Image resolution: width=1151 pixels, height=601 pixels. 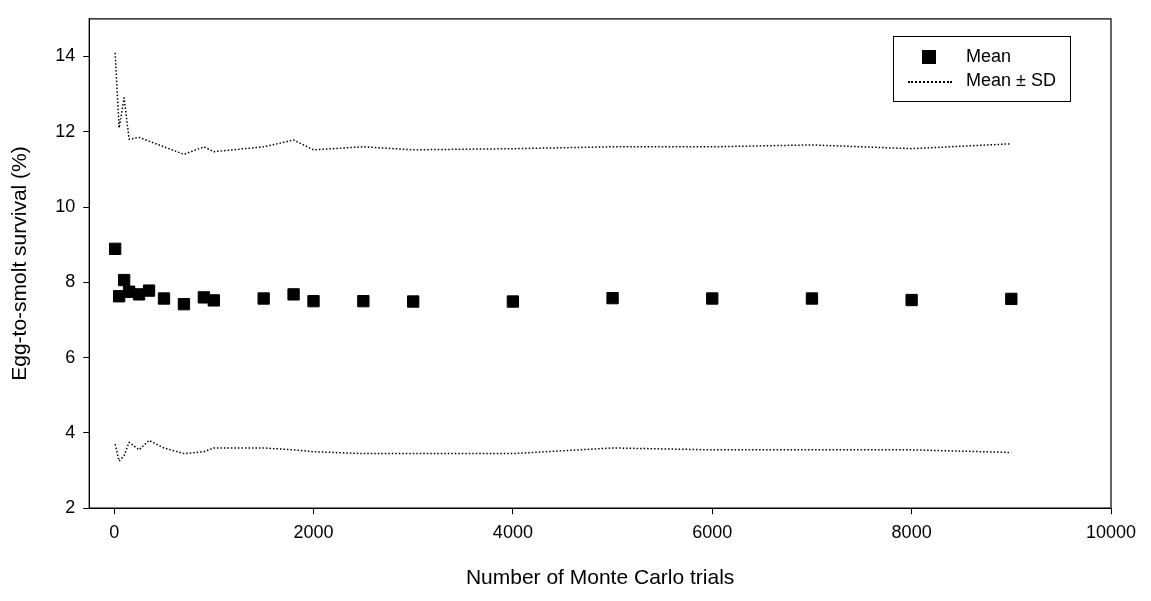 What do you see at coordinates (563, 103) in the screenshot?
I see `line-series` at bounding box center [563, 103].